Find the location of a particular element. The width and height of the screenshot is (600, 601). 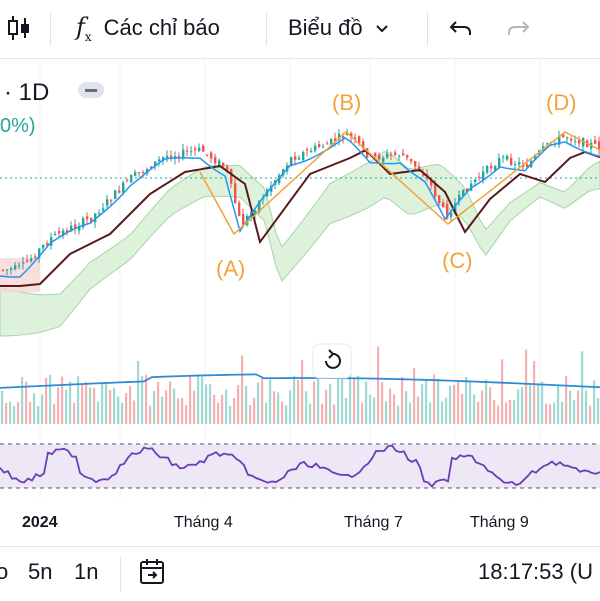

range-button-partial: o is located at coordinates (4, 571).